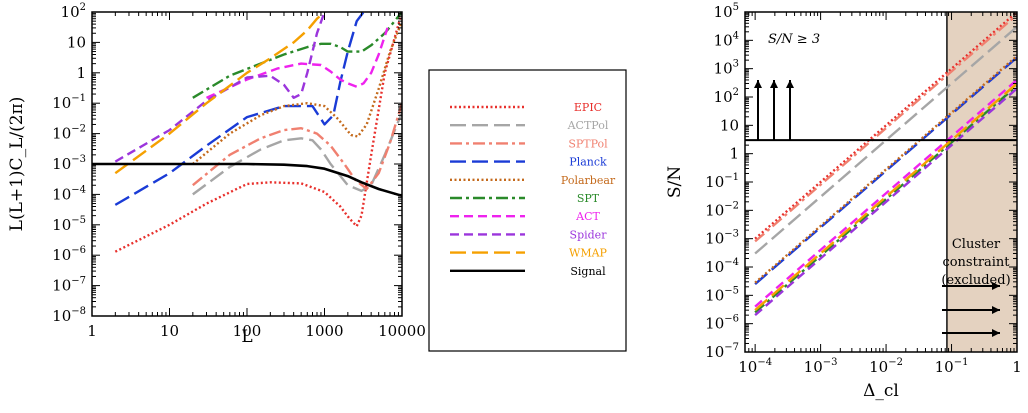 This screenshot has height=413, width=1028. What do you see at coordinates (69, 163) in the screenshot?
I see `left-y-tick-label: 10⁻³` at bounding box center [69, 163].